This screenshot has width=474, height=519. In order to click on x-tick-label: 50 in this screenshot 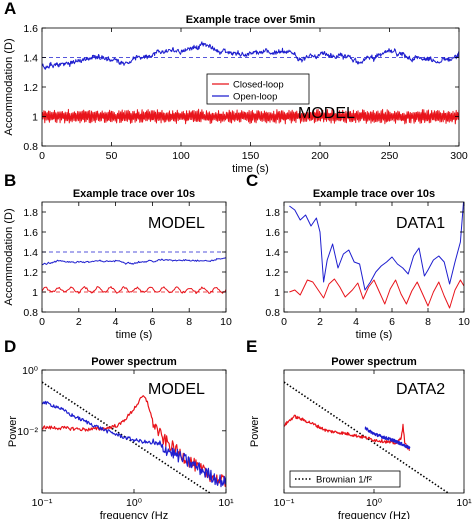, I will do `click(112, 156)`.